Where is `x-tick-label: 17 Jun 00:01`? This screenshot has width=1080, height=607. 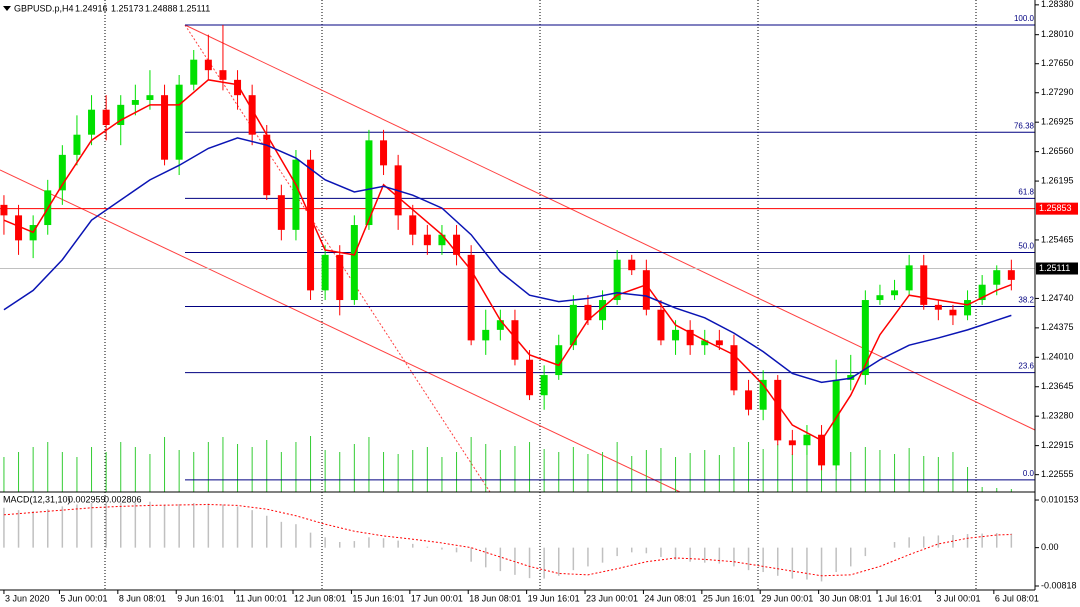 x-tick-label: 17 Jun 00:01 is located at coordinates (437, 598).